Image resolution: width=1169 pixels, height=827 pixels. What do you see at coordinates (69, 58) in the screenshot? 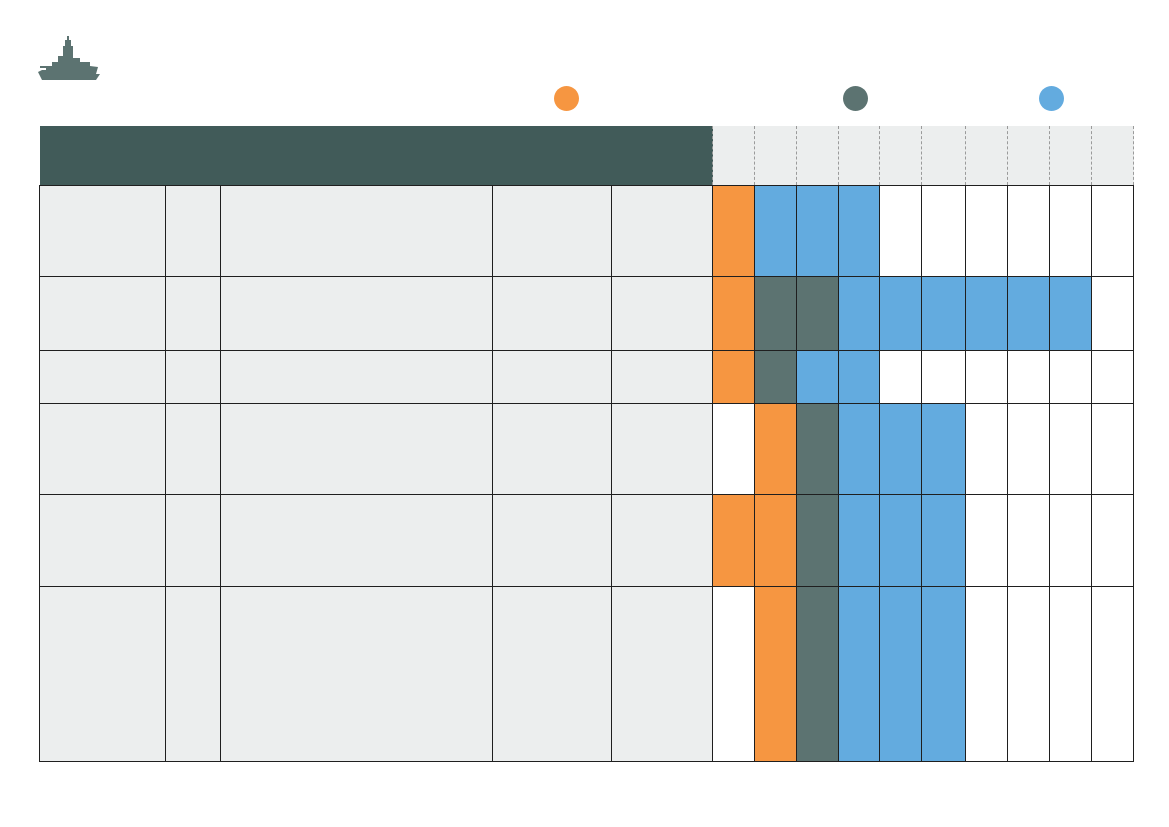
I see `warship-icon` at bounding box center [69, 58].